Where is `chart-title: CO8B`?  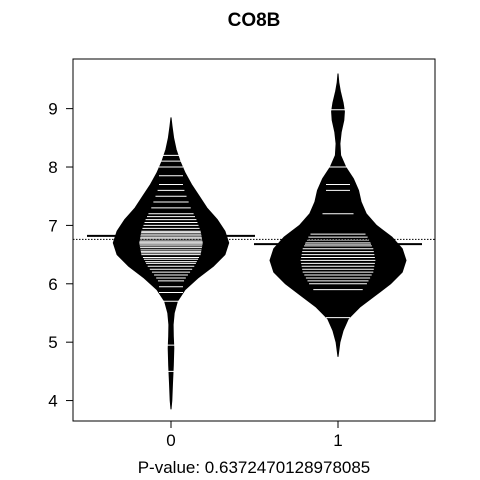 chart-title: CO8B is located at coordinates (254, 20).